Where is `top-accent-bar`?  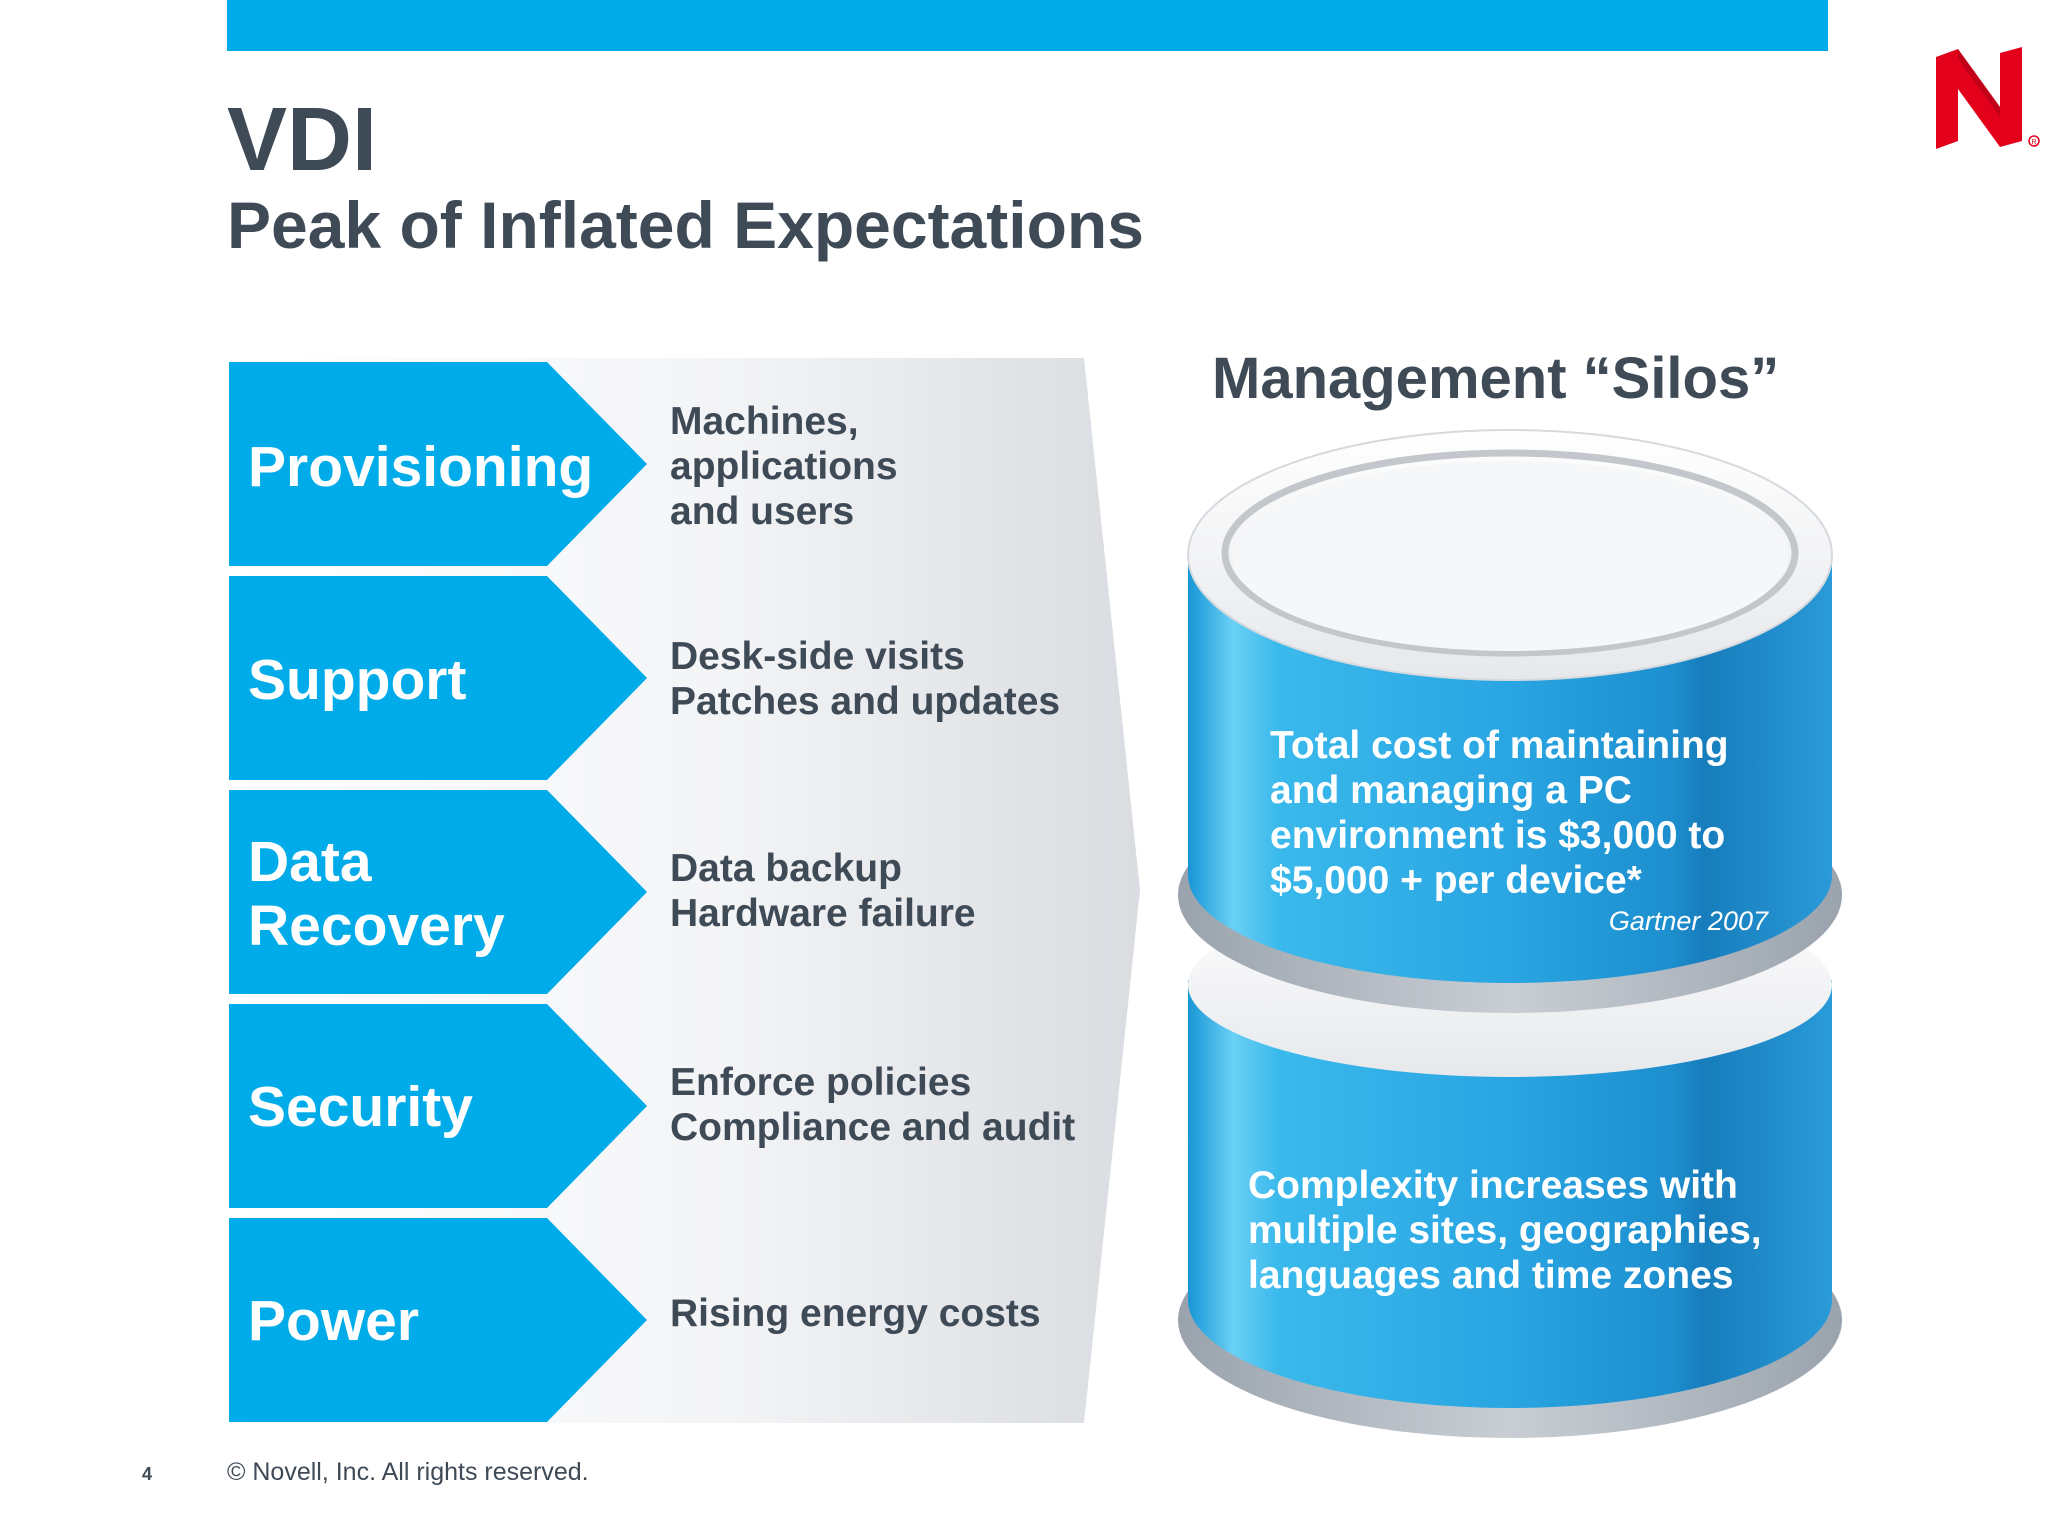
top-accent-bar is located at coordinates (1027, 25).